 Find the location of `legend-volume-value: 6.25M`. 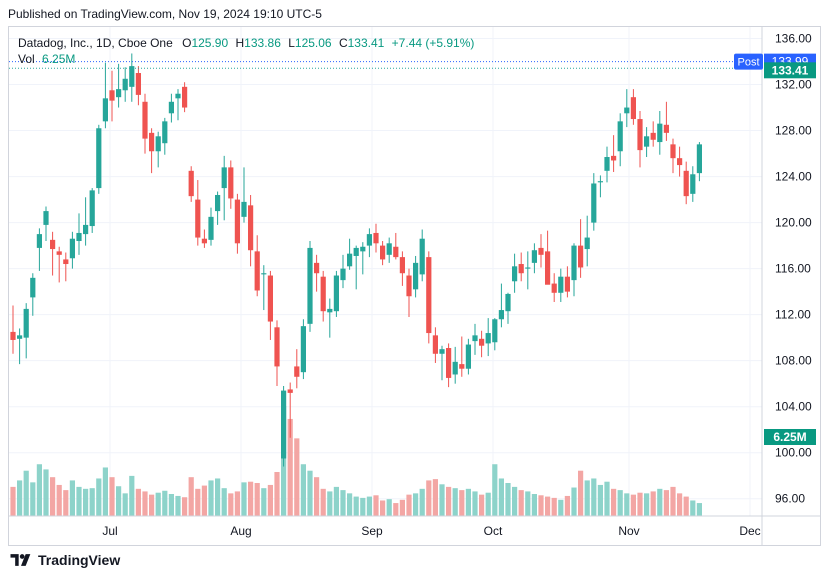

legend-volume-value: 6.25M is located at coordinates (59, 59).